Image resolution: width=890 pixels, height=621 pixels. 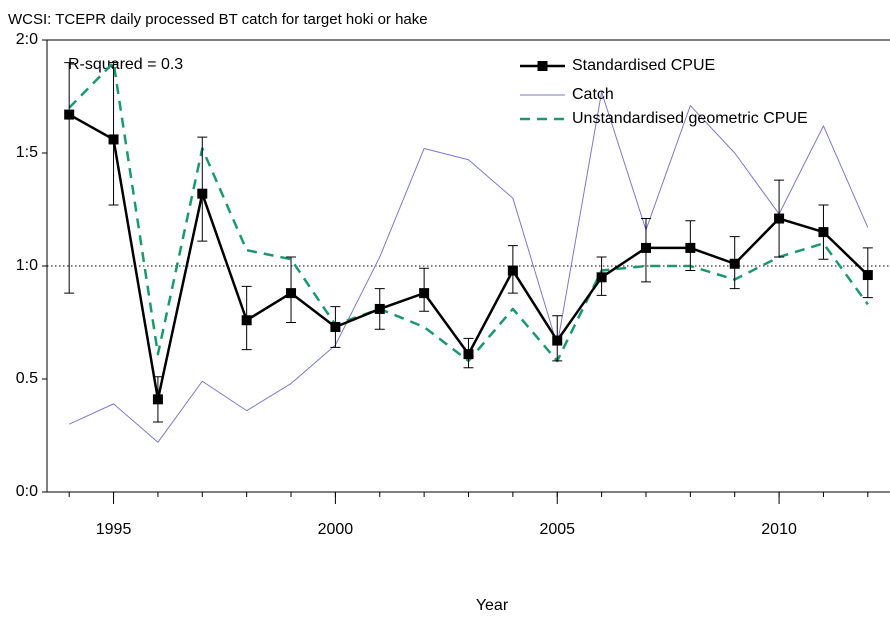 I want to click on y-tick-label: 2:0, so click(x=27, y=39).